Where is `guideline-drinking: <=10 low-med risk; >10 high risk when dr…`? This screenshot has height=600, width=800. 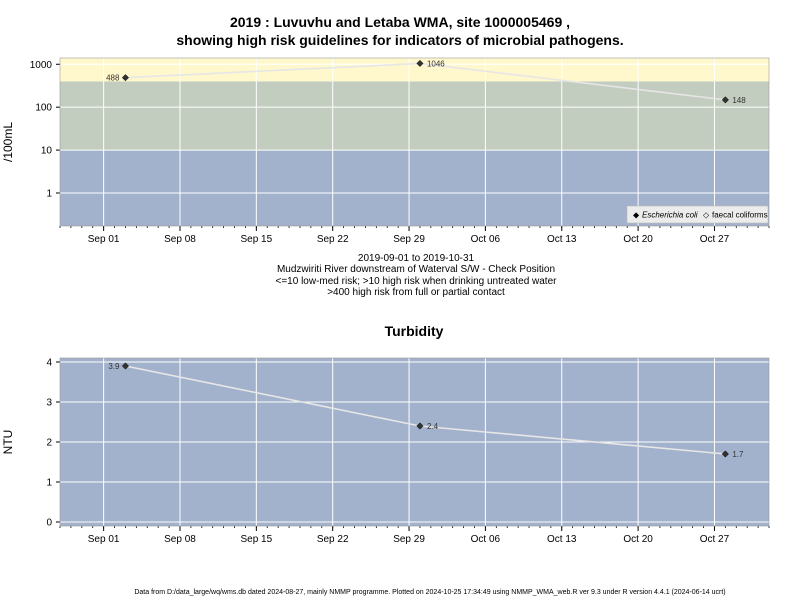
guideline-drinking: <=10 low-med risk; >10 high risk when dr… is located at coordinates (416, 281).